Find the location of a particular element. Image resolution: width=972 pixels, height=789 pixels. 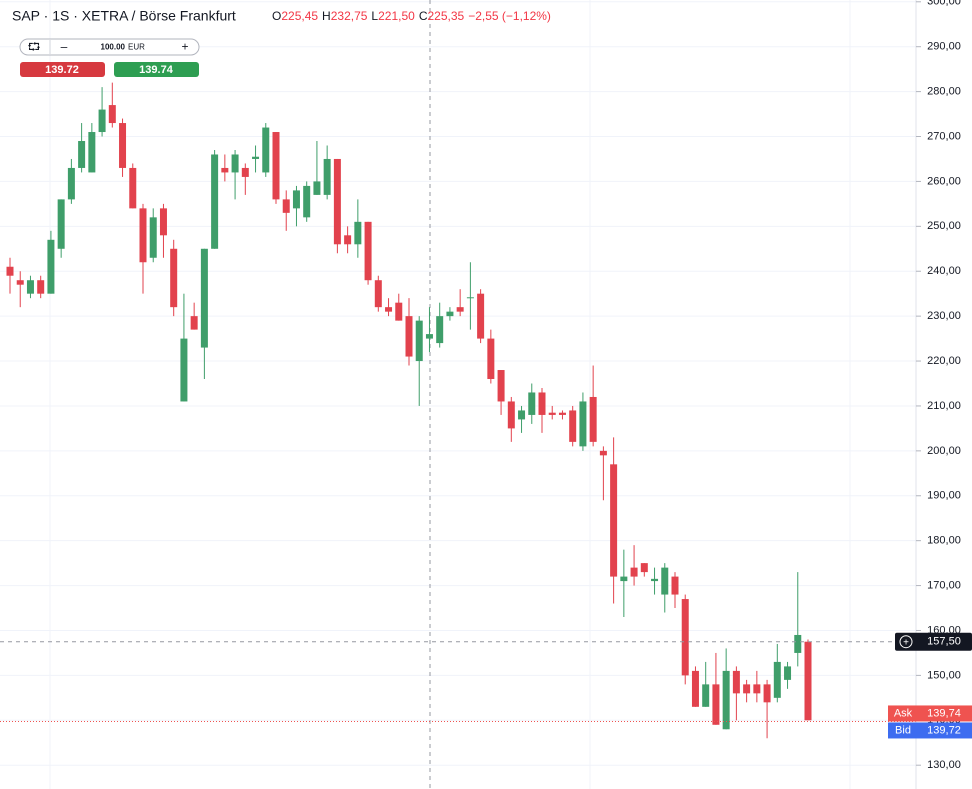

crosshair-price: 157,50 is located at coordinates (944, 642).